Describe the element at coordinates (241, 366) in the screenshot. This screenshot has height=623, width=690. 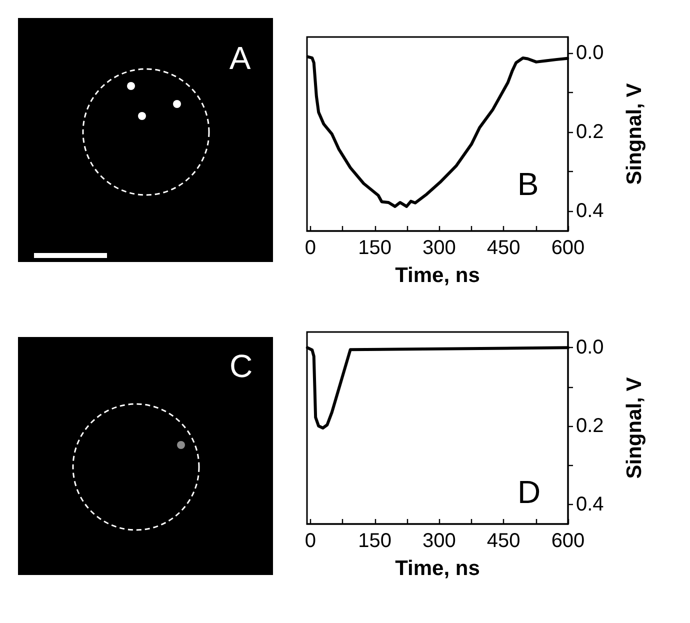
I see `text: C` at that location.